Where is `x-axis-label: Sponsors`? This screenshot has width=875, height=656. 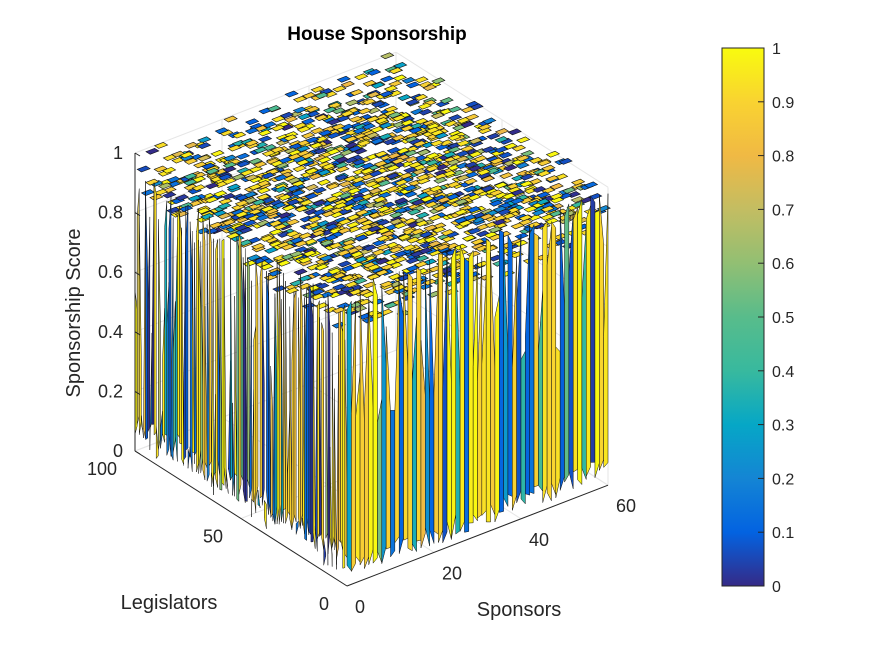
x-axis-label: Sponsors is located at coordinates (519, 610).